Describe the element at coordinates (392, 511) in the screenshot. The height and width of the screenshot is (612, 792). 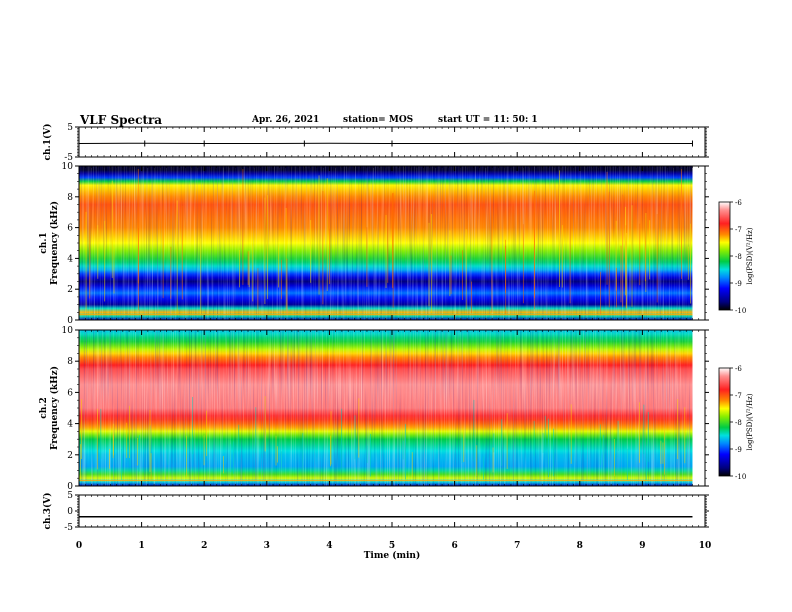
I see `panel-frame` at that location.